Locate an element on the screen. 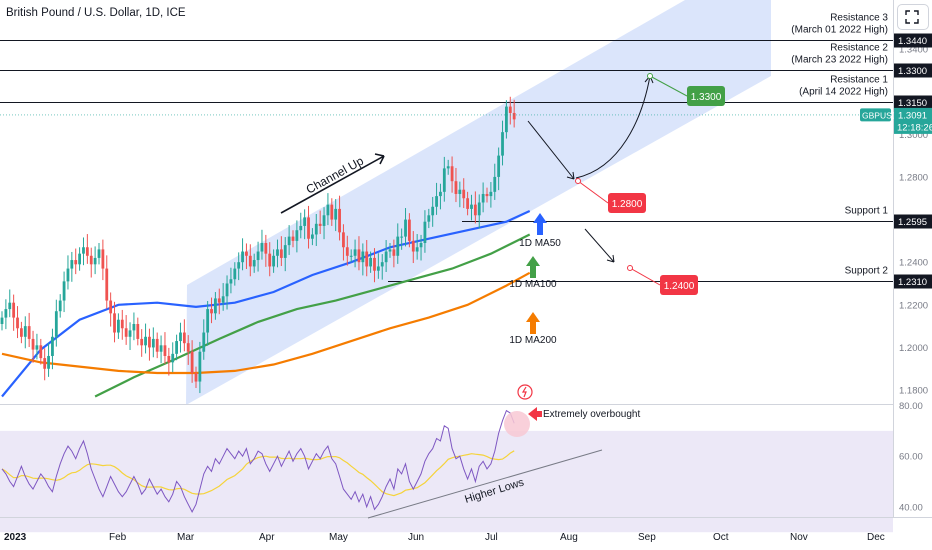 This screenshot has height=550, width=932. y-tick-label: 1.3000 is located at coordinates (913, 135).